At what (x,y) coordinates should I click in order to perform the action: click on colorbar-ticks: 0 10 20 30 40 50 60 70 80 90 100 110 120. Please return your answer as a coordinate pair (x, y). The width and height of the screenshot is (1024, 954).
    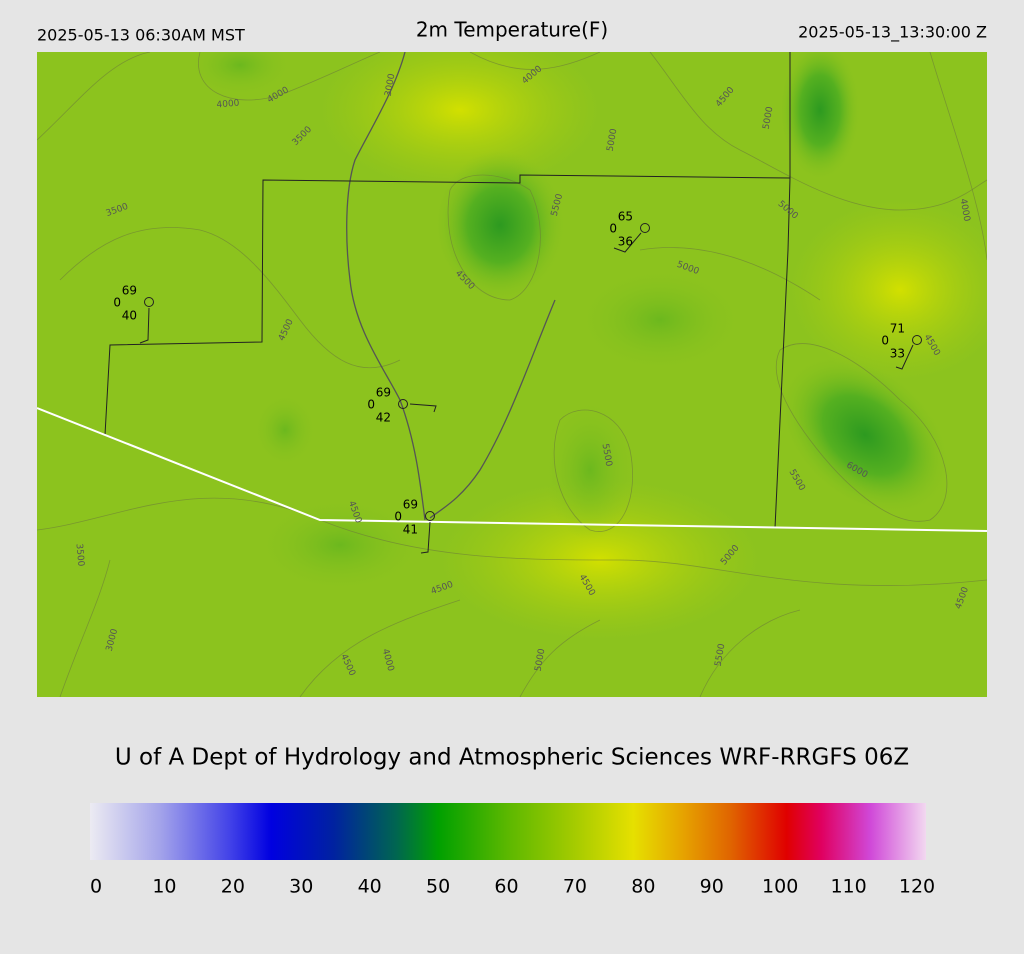
    Looking at the image, I should click on (512, 887).